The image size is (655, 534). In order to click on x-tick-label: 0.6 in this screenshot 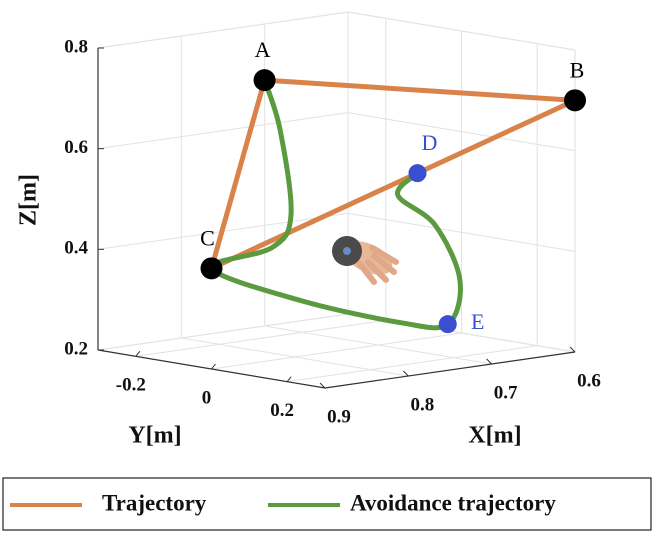, I will do `click(589, 380)`.